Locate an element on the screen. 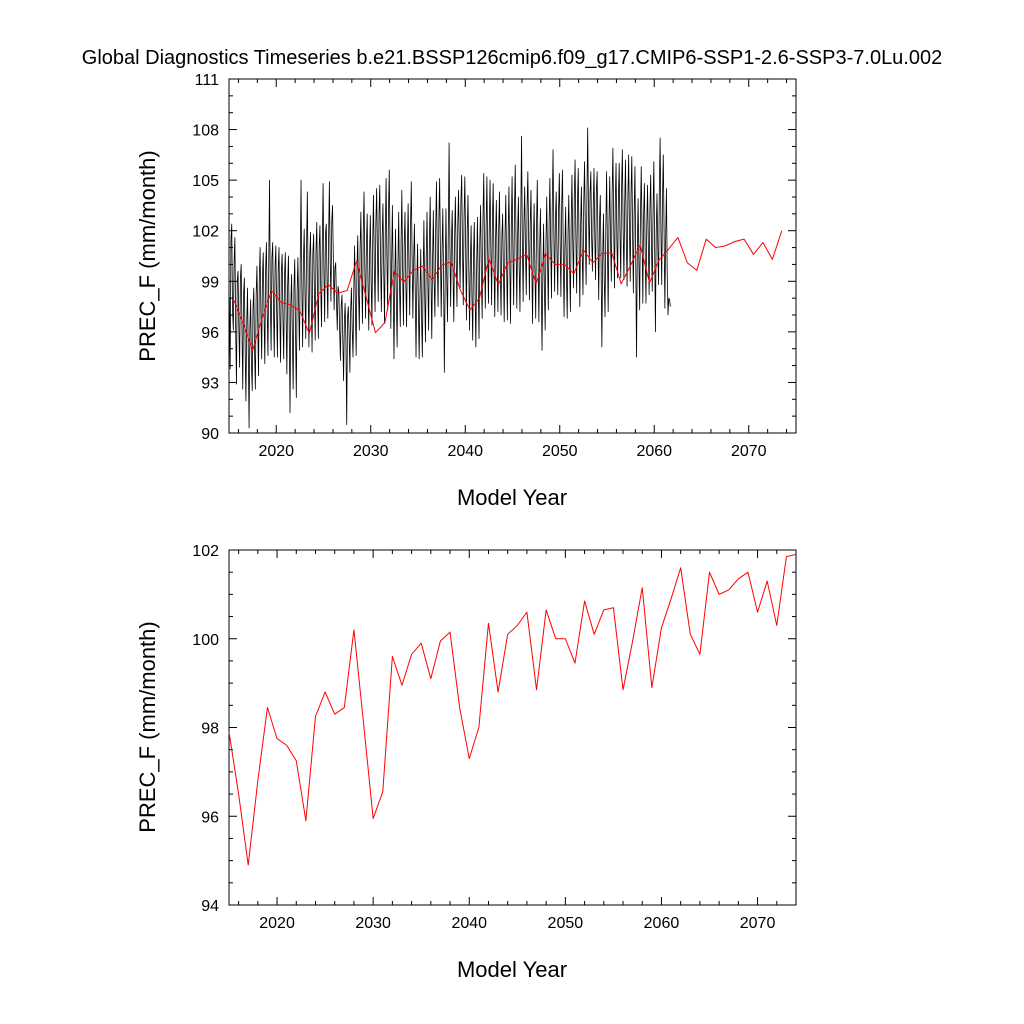 Image resolution: width=1024 pixels, height=1024 pixels. y-tick-label: 90 is located at coordinates (210, 434).